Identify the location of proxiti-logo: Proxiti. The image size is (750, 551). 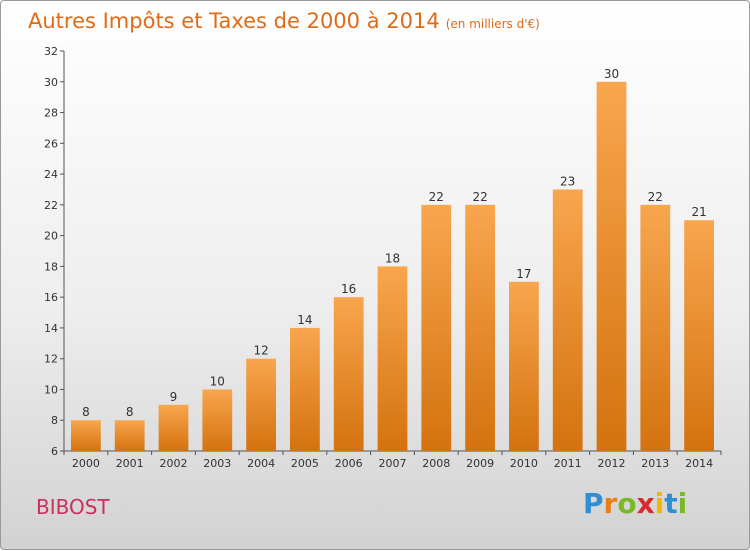
(635, 503).